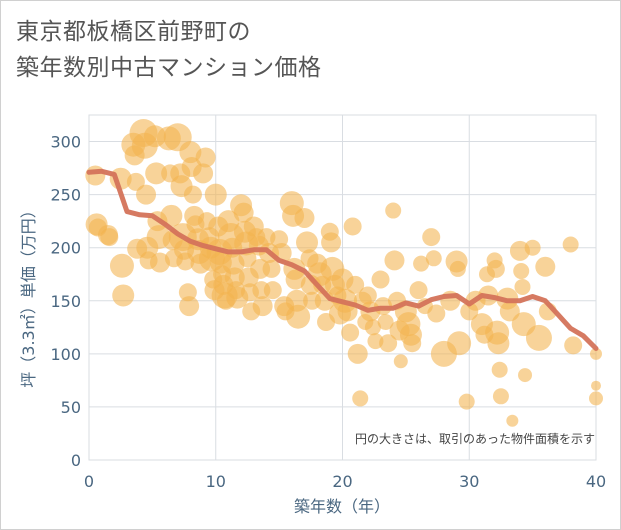 This screenshot has width=621, height=530. I want to click on y-tick-label: 150, so click(65, 301).